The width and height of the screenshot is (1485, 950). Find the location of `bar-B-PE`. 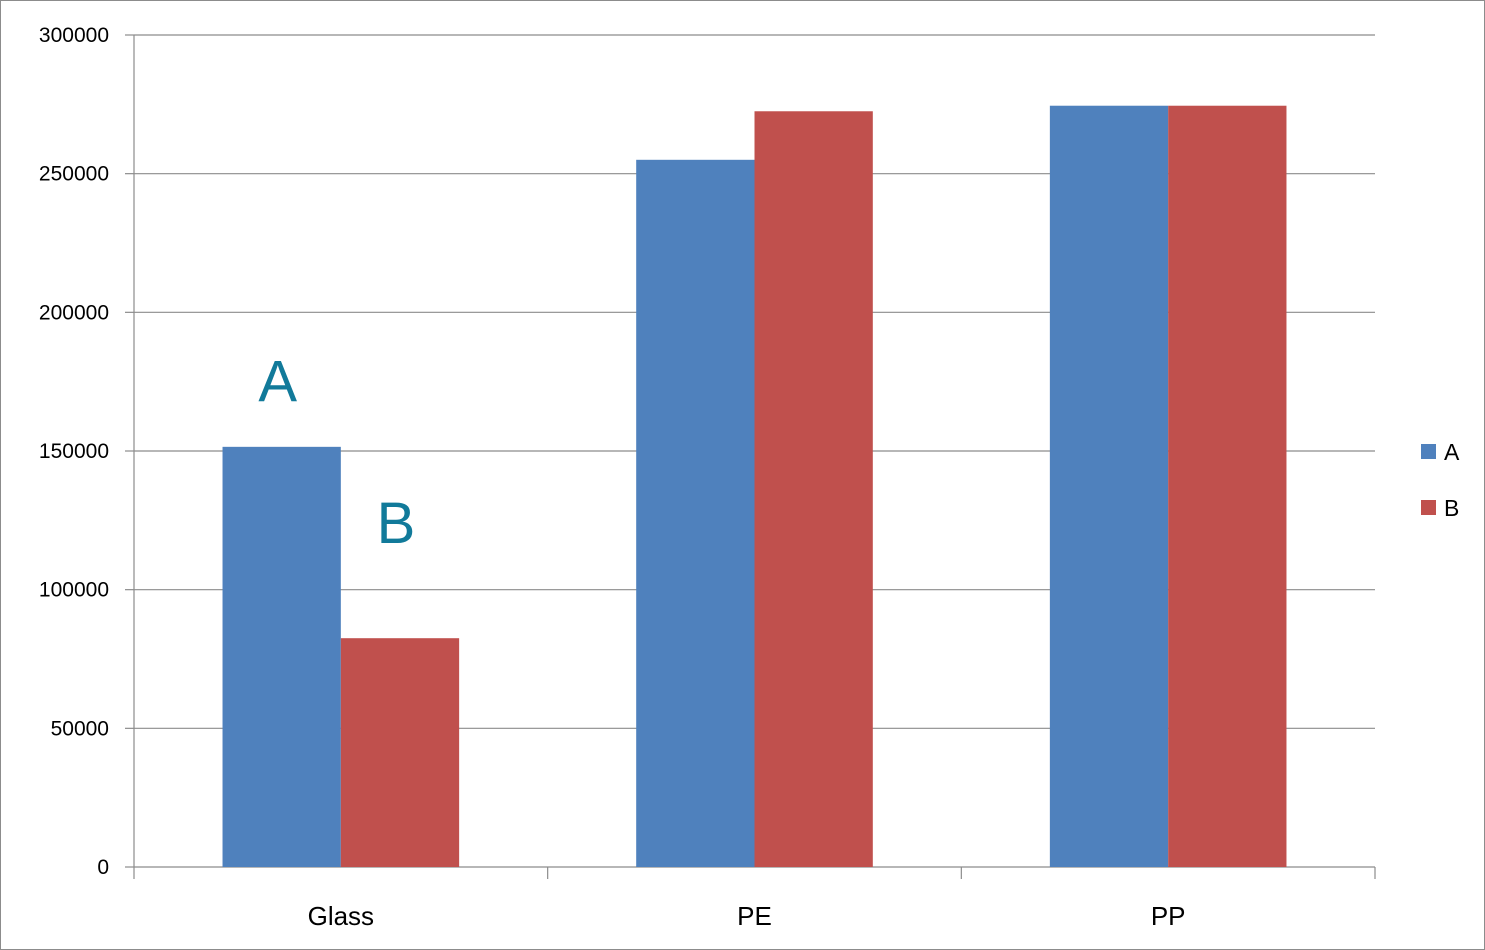

bar-B-PE is located at coordinates (813, 489).